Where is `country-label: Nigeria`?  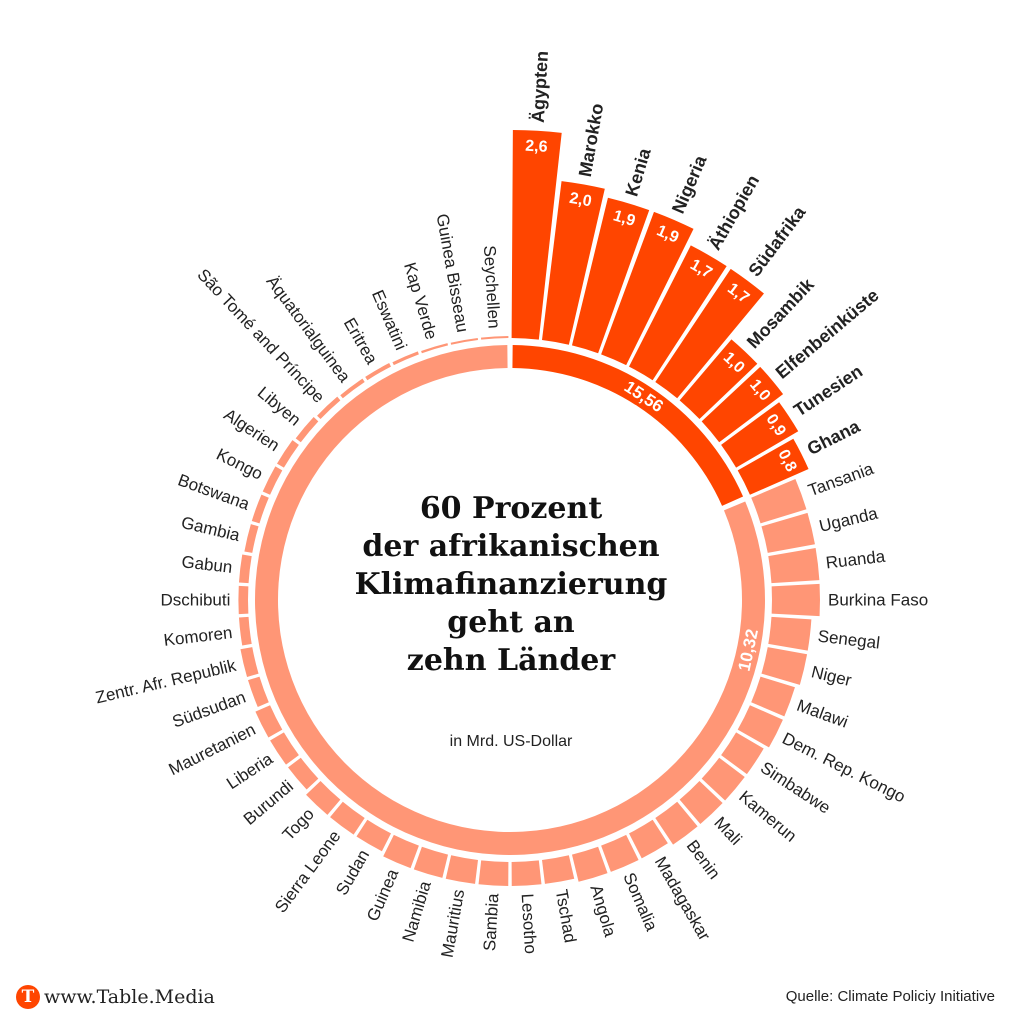 country-label: Nigeria is located at coordinates (689, 184).